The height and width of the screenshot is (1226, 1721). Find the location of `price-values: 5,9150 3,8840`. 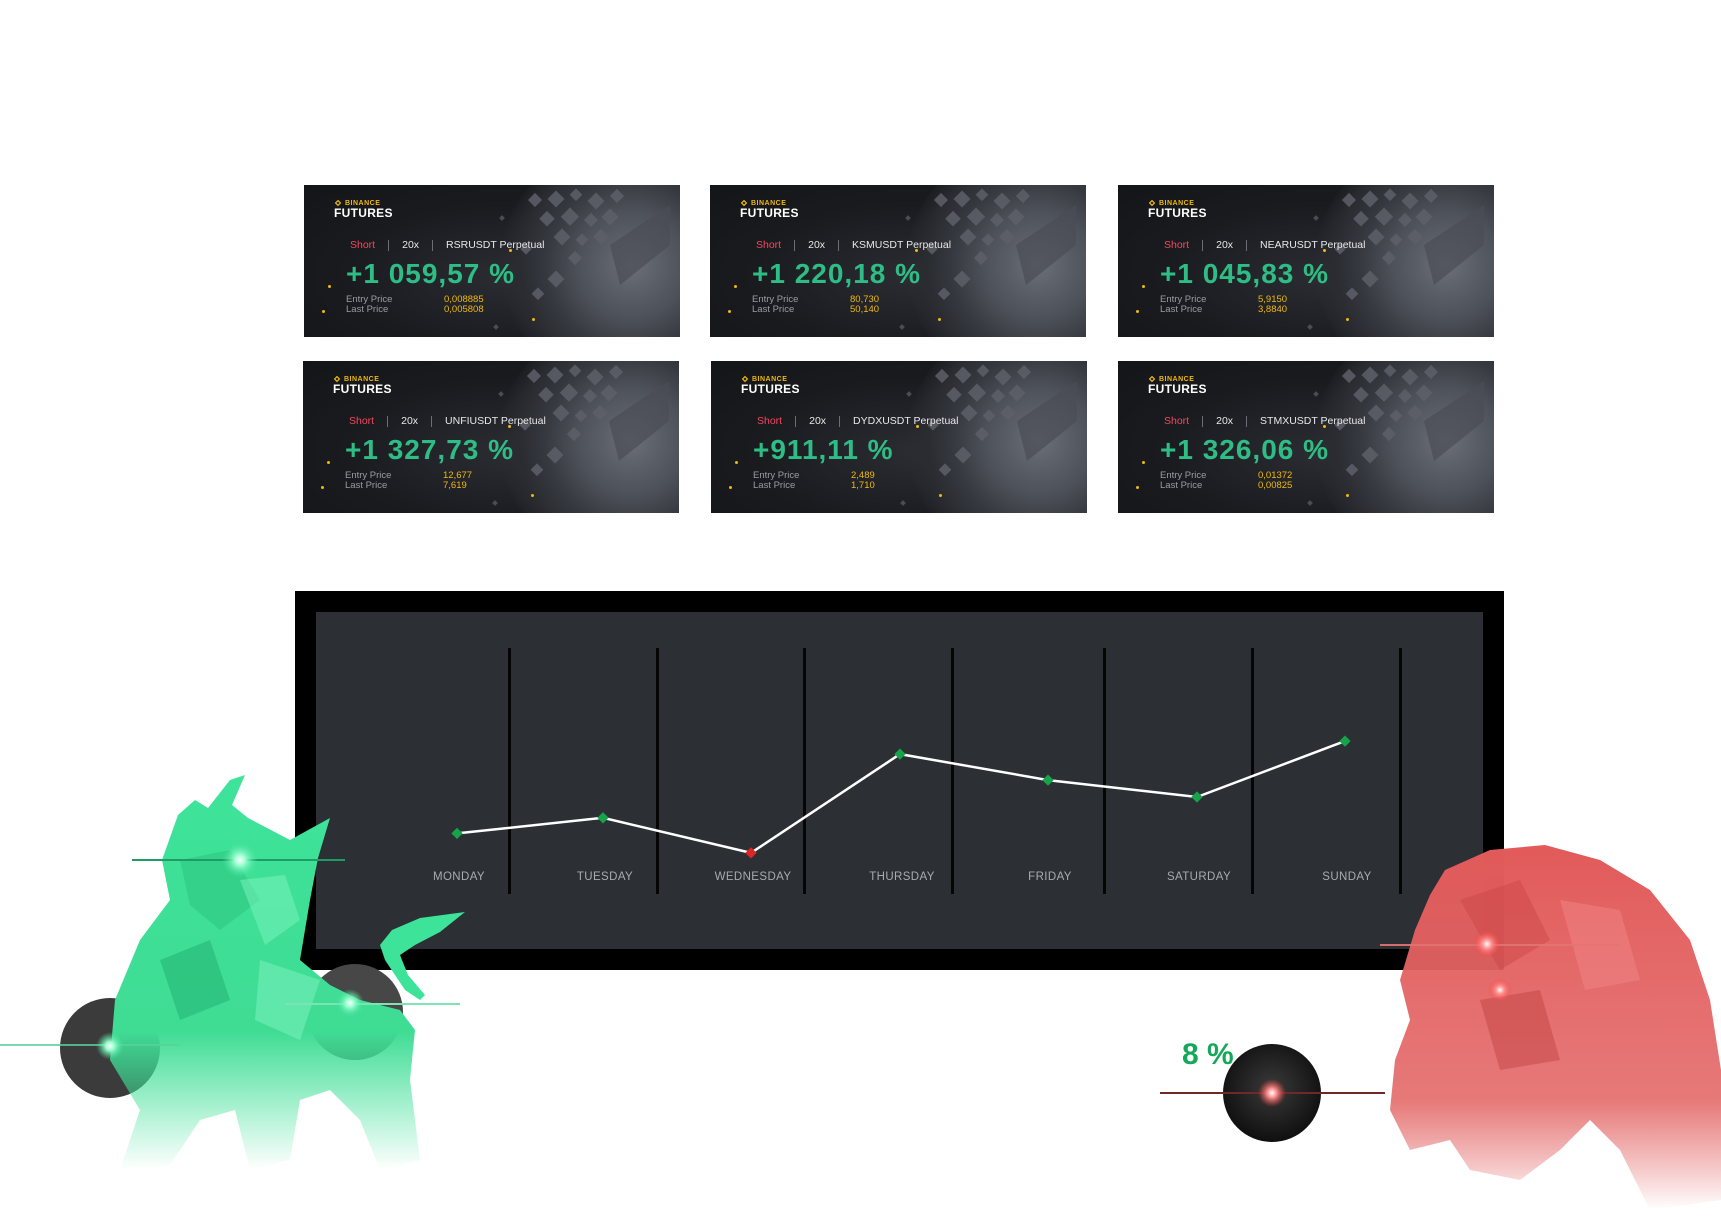

price-values: 5,9150 3,8840 is located at coordinates (1272, 305).